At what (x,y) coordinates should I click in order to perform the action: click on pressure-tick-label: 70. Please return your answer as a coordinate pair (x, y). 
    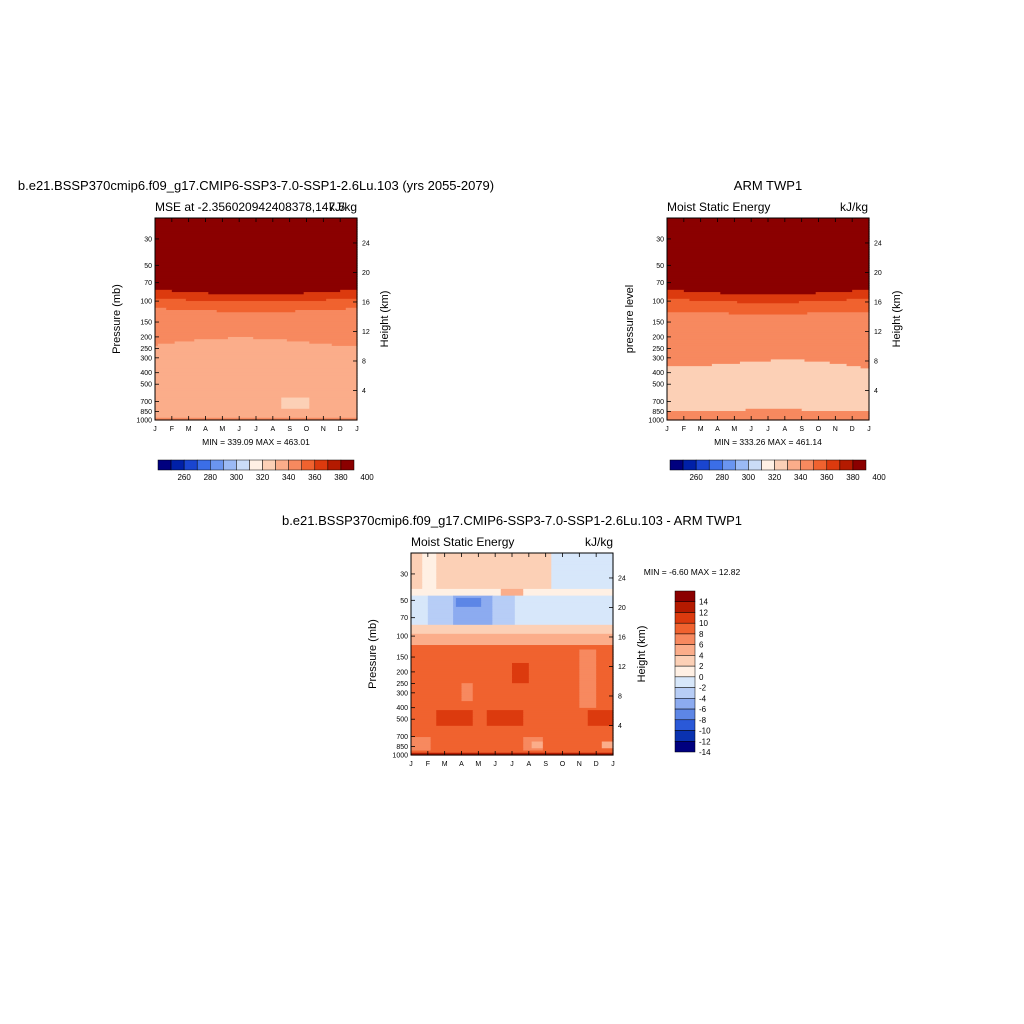
    Looking at the image, I should click on (148, 283).